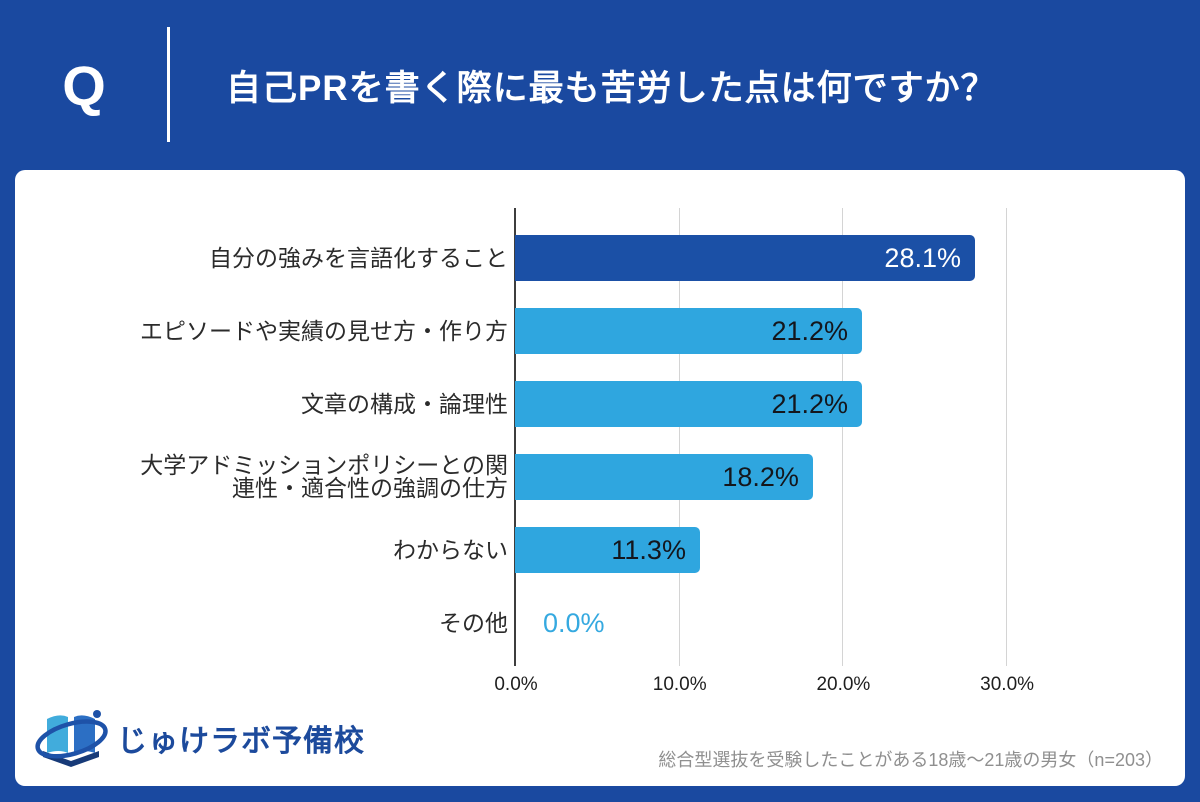 This screenshot has width=1200, height=802. What do you see at coordinates (611, 88) in the screenshot?
I see `page-title: 自己PRを書く際に最も苦労した点は何ですか？` at bounding box center [611, 88].